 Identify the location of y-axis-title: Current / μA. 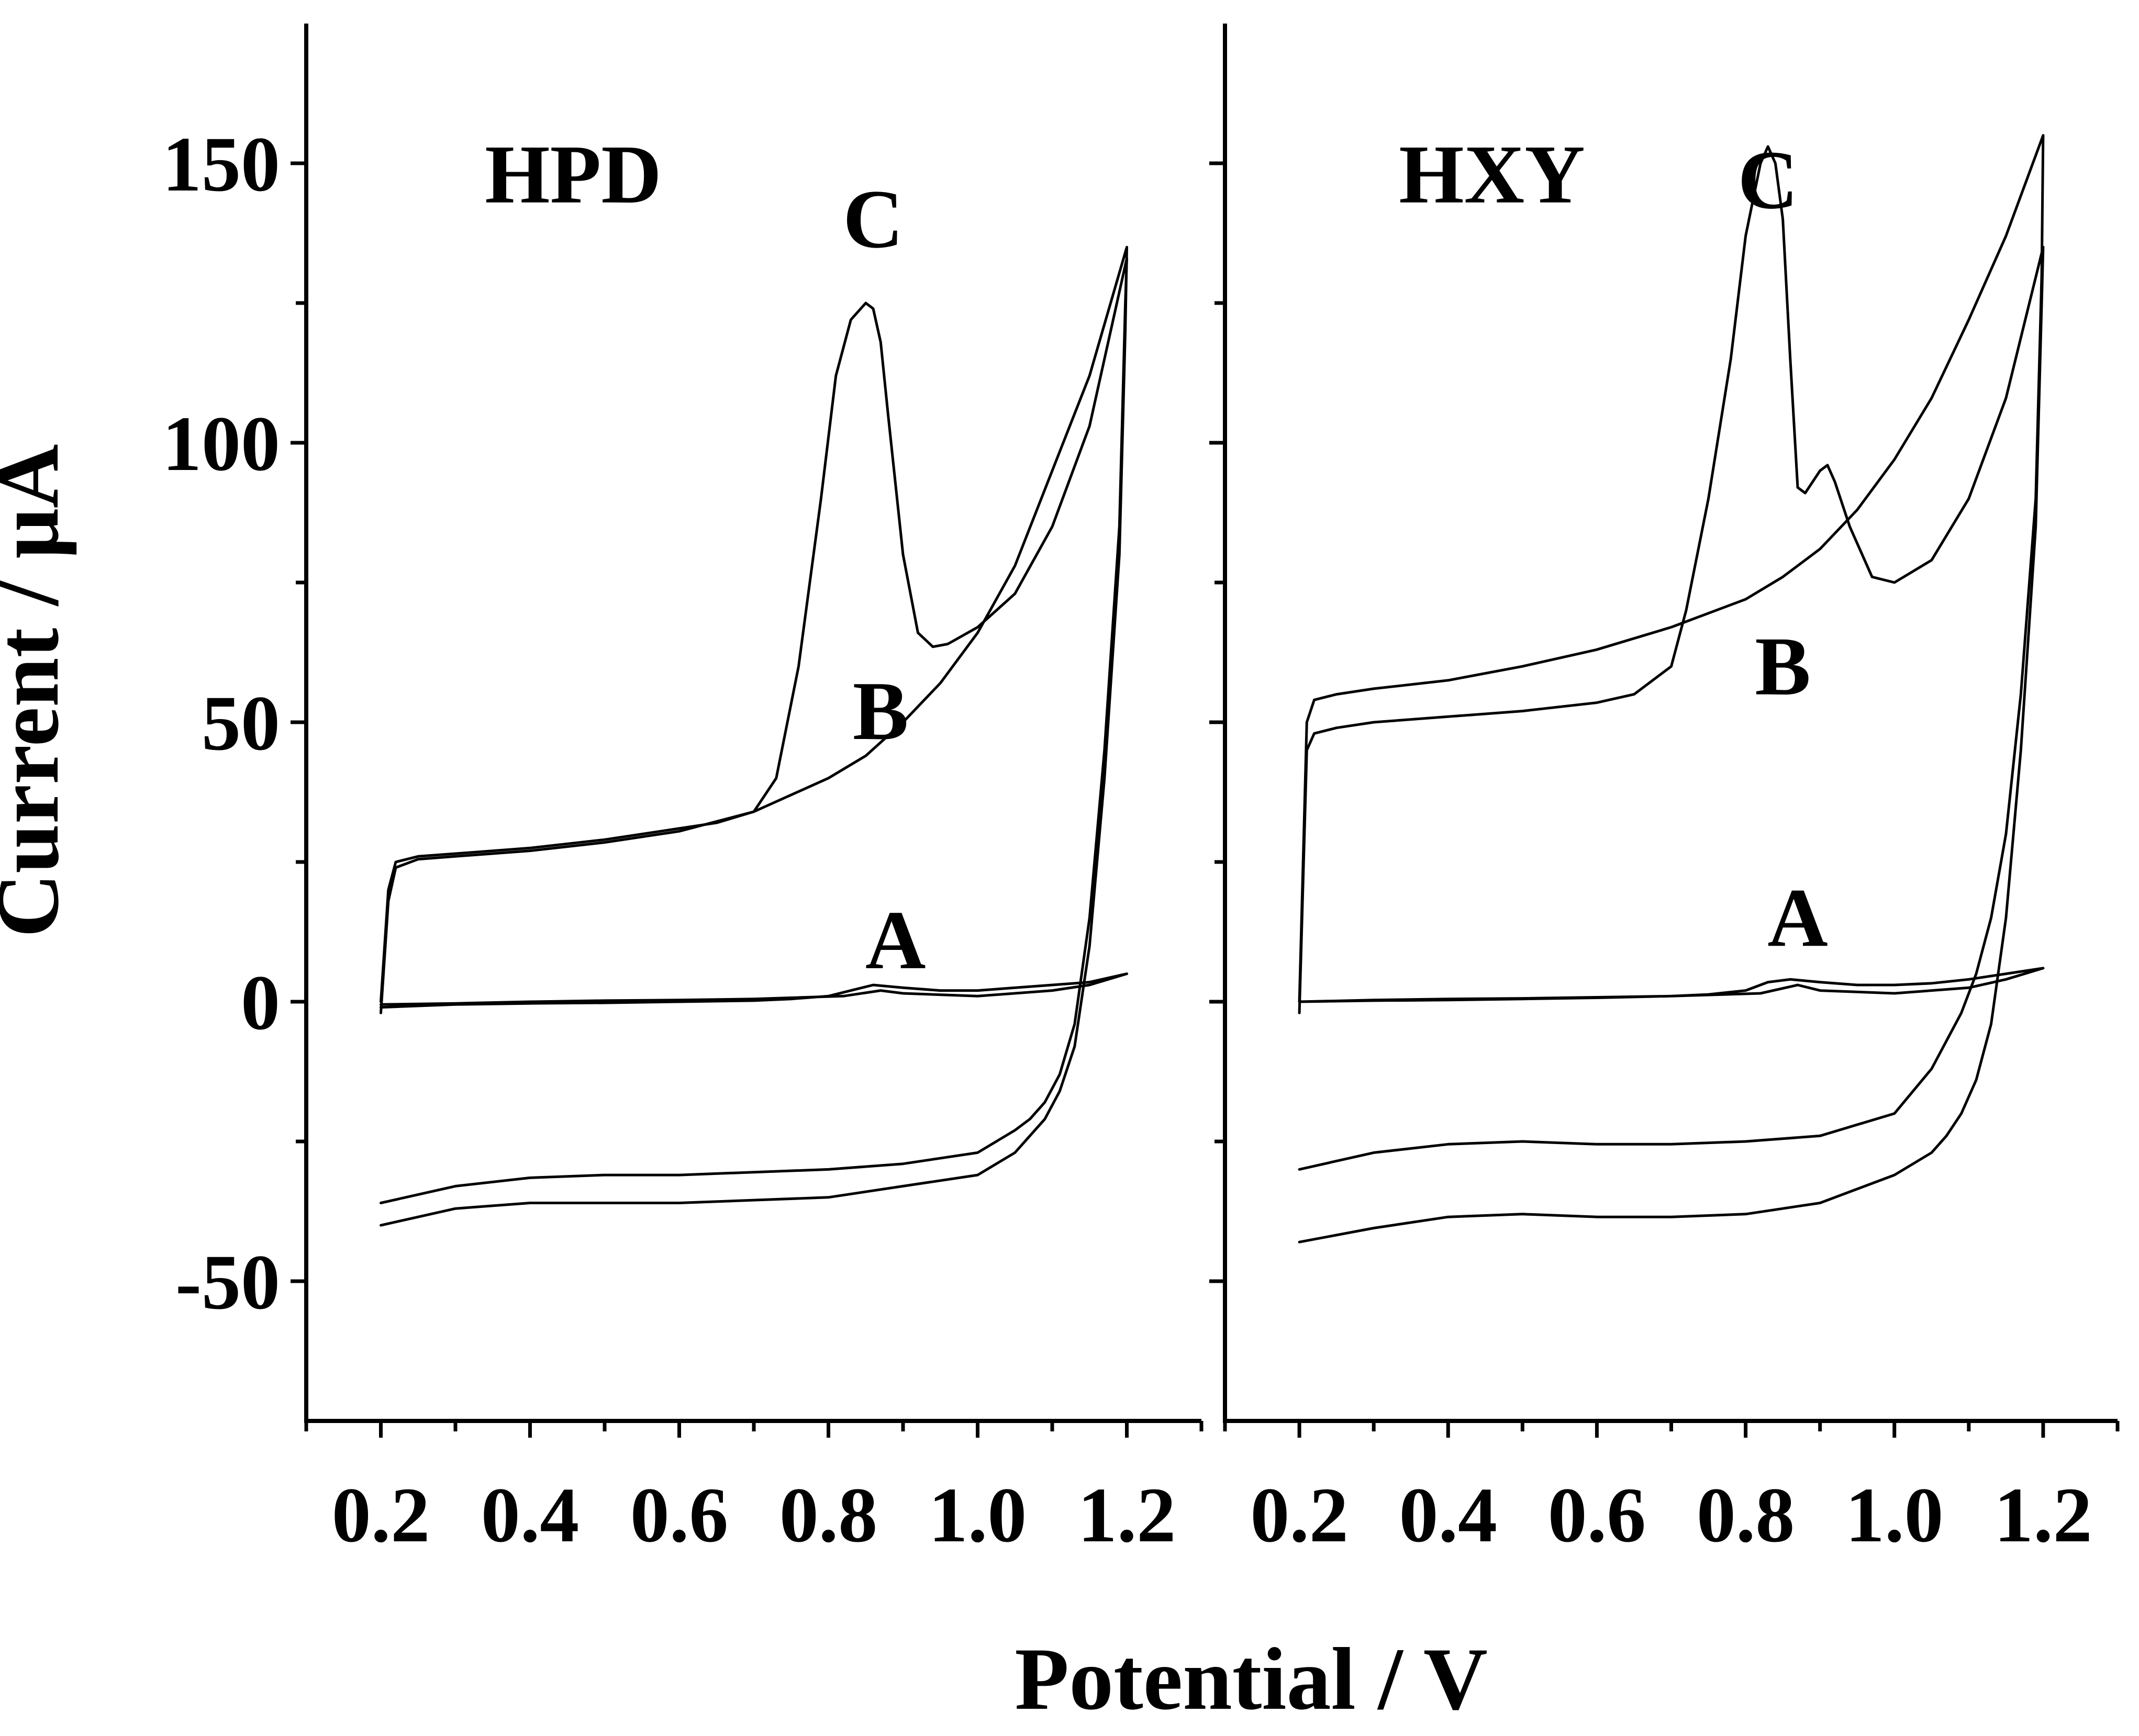
(38, 690).